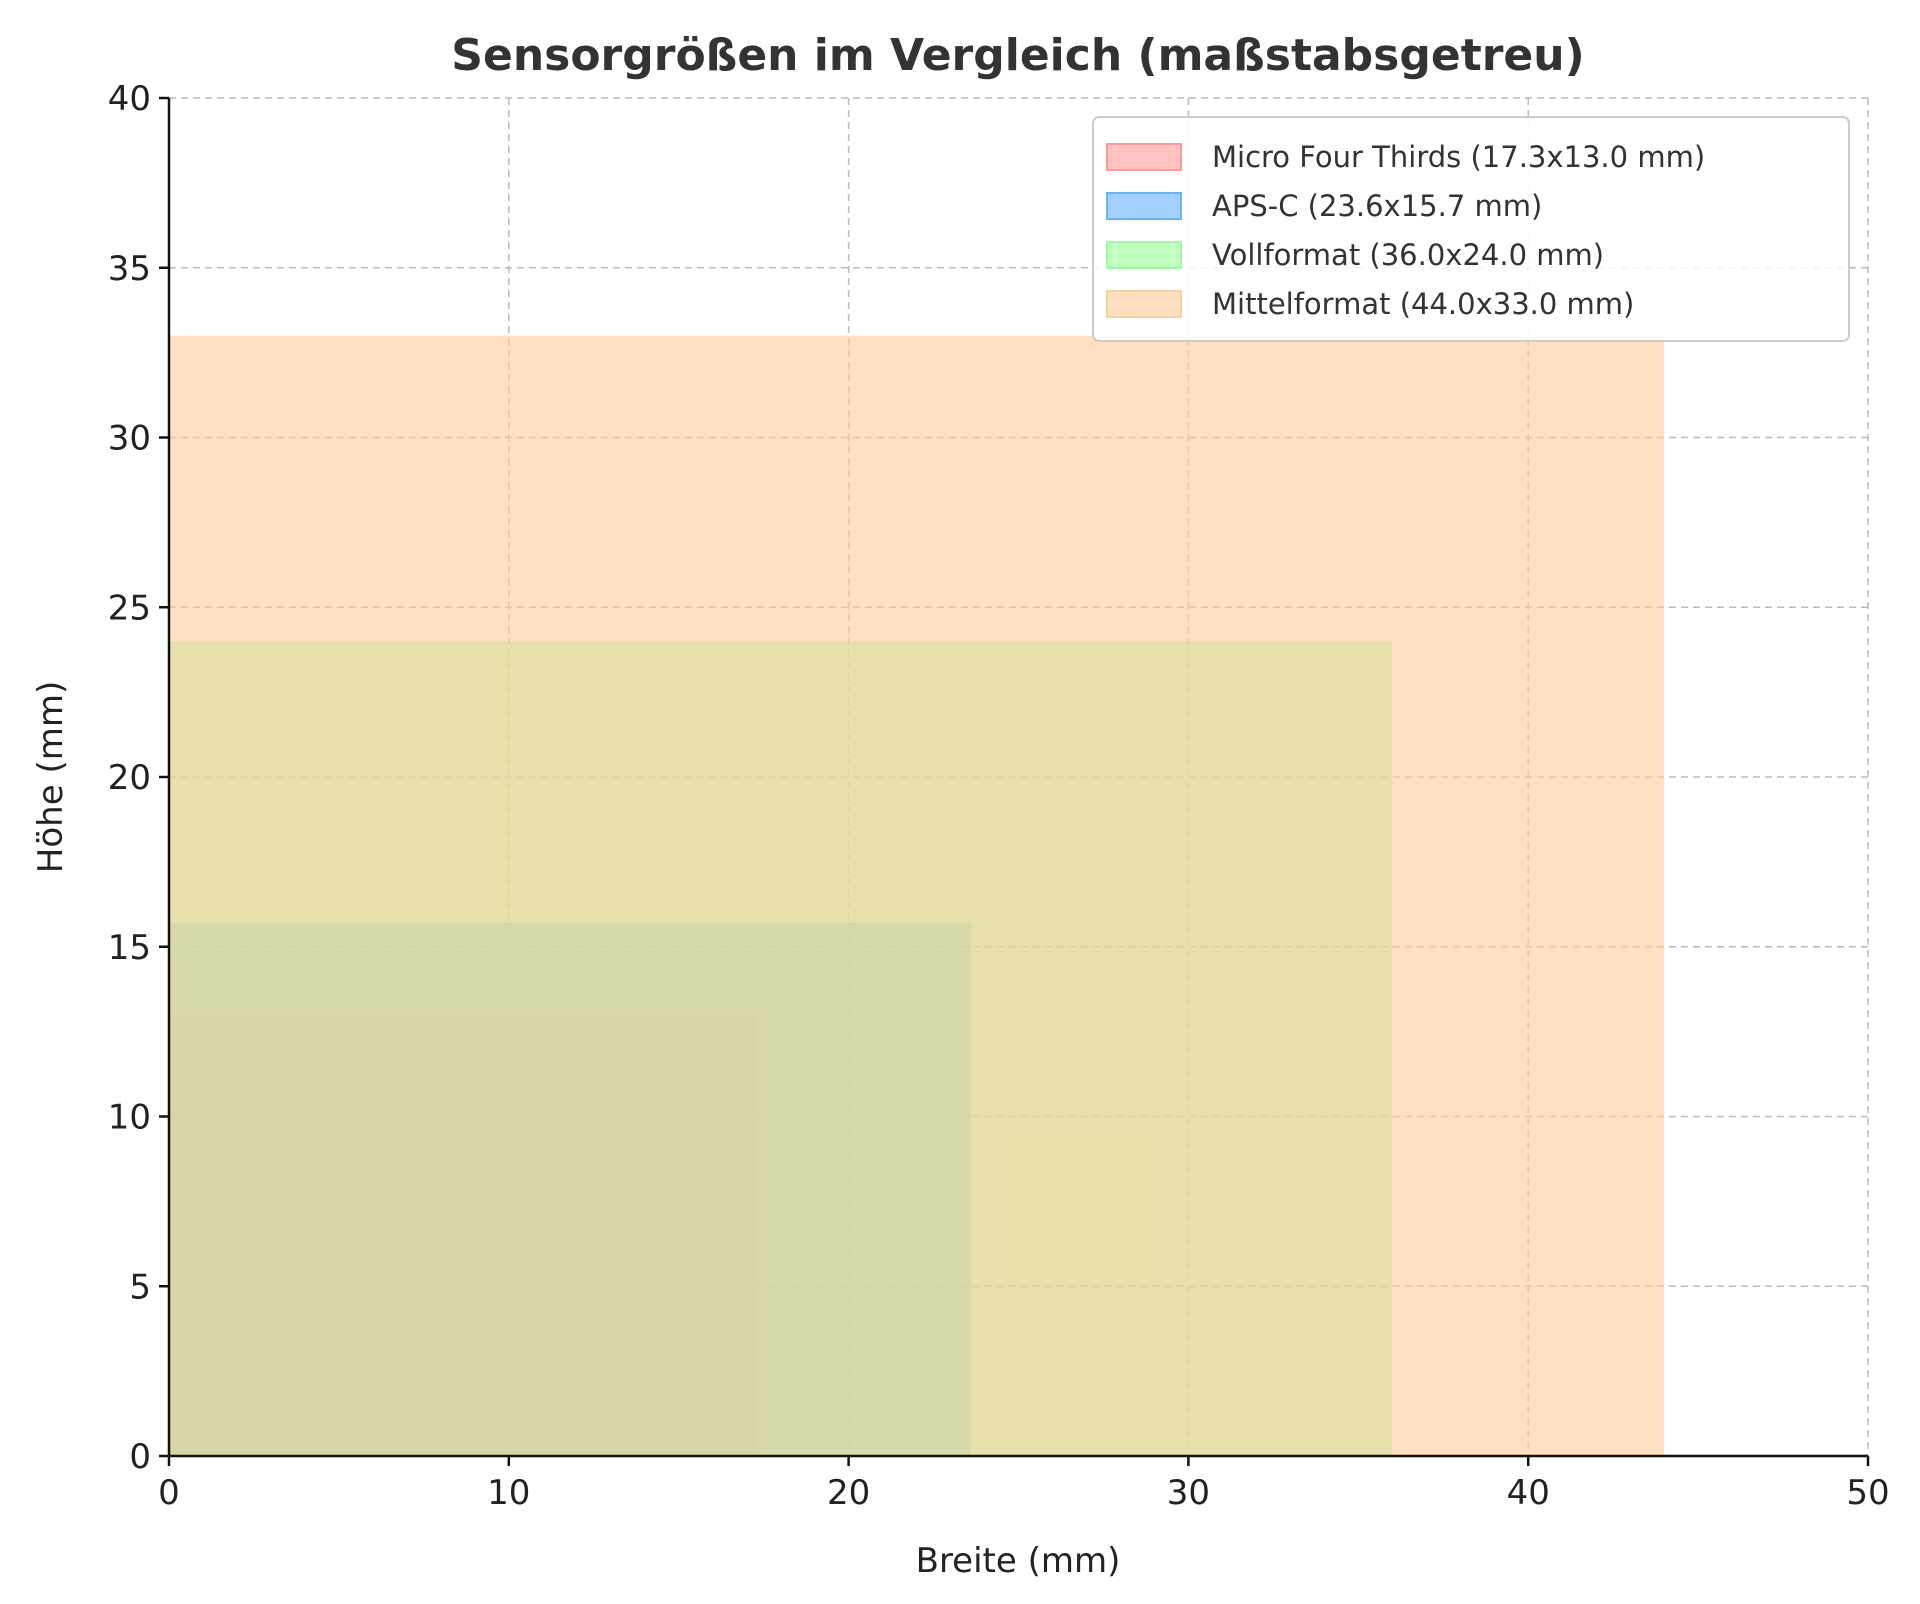 This screenshot has height=1604, width=1920. I want to click on legend-label: Mittelformat (44.0x33.0 mm), so click(1423, 304).